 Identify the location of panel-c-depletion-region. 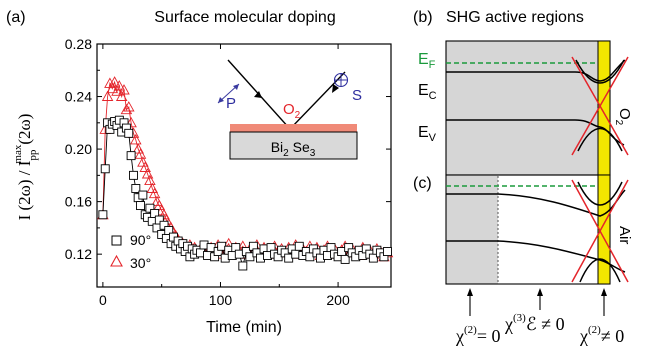
(472, 229).